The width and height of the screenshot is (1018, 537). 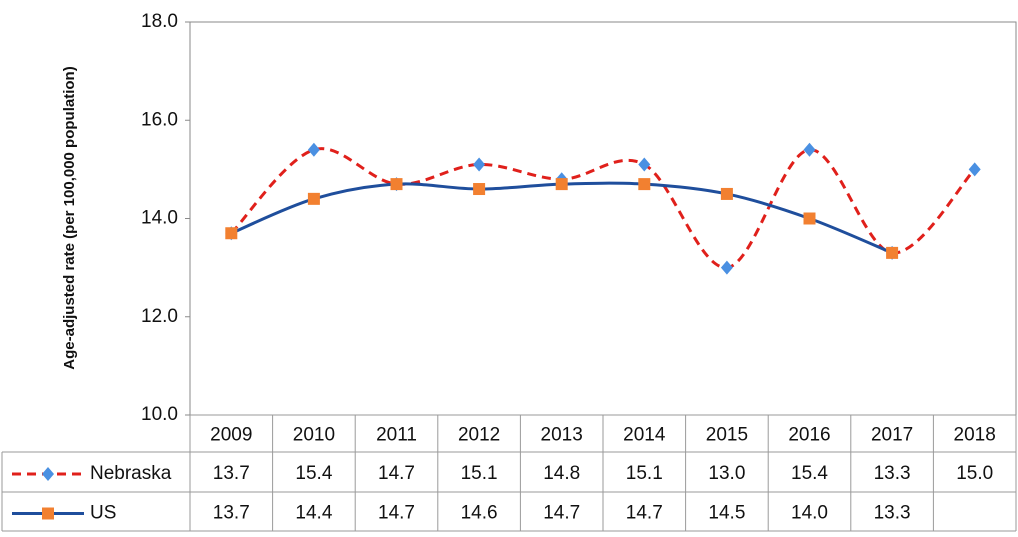 I want to click on legend-label: US, so click(x=103, y=513).